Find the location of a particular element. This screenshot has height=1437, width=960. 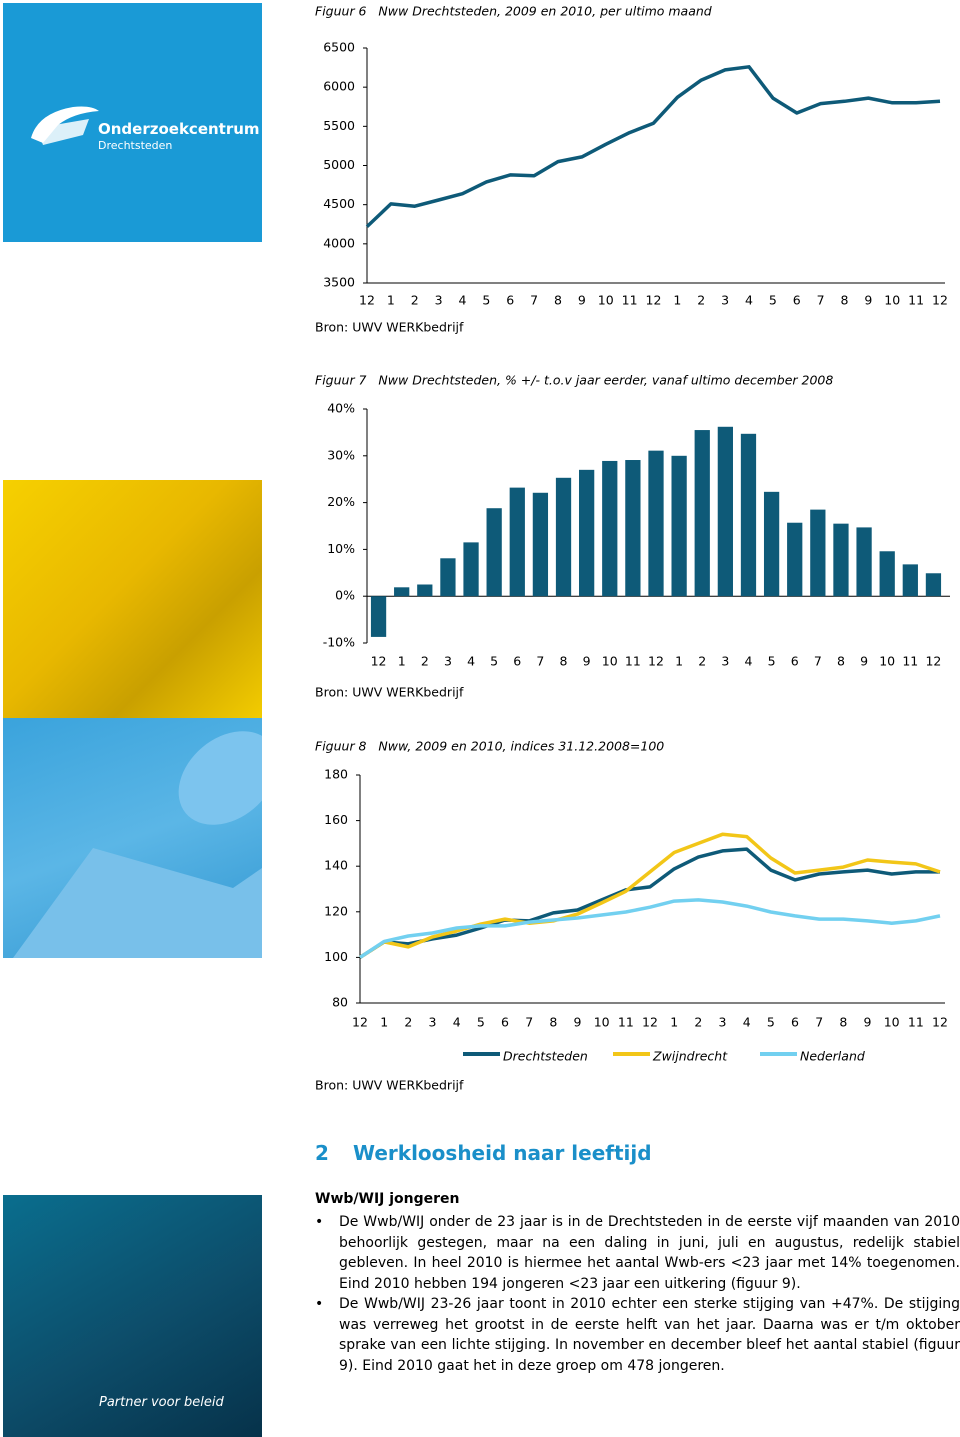

decor-shapes is located at coordinates (137, 844).